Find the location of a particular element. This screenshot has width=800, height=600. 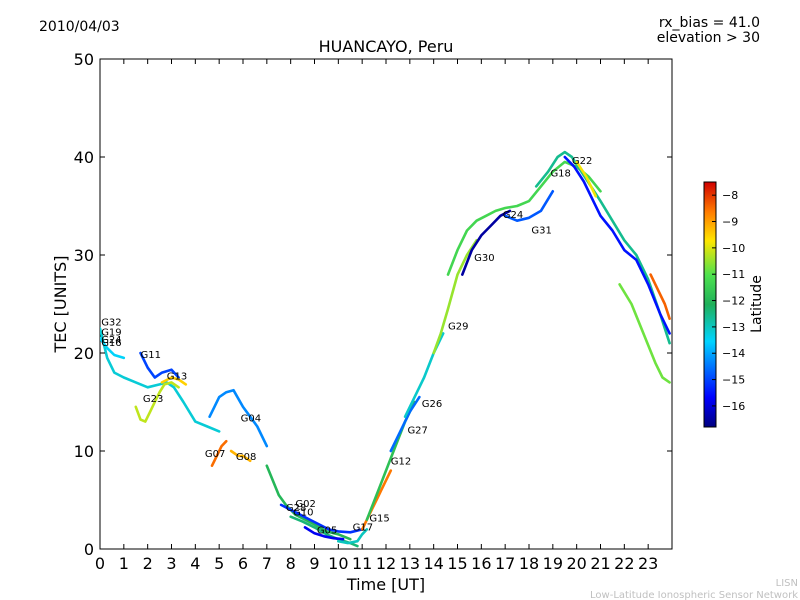

series-line-g05 is located at coordinates (324, 533).